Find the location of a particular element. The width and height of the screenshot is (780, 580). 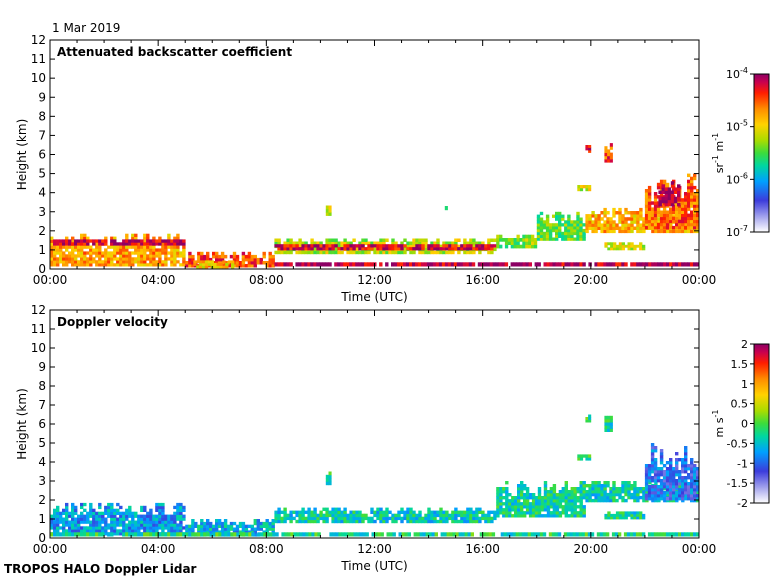

x-tick-label: 16:00 is located at coordinates (482, 549).